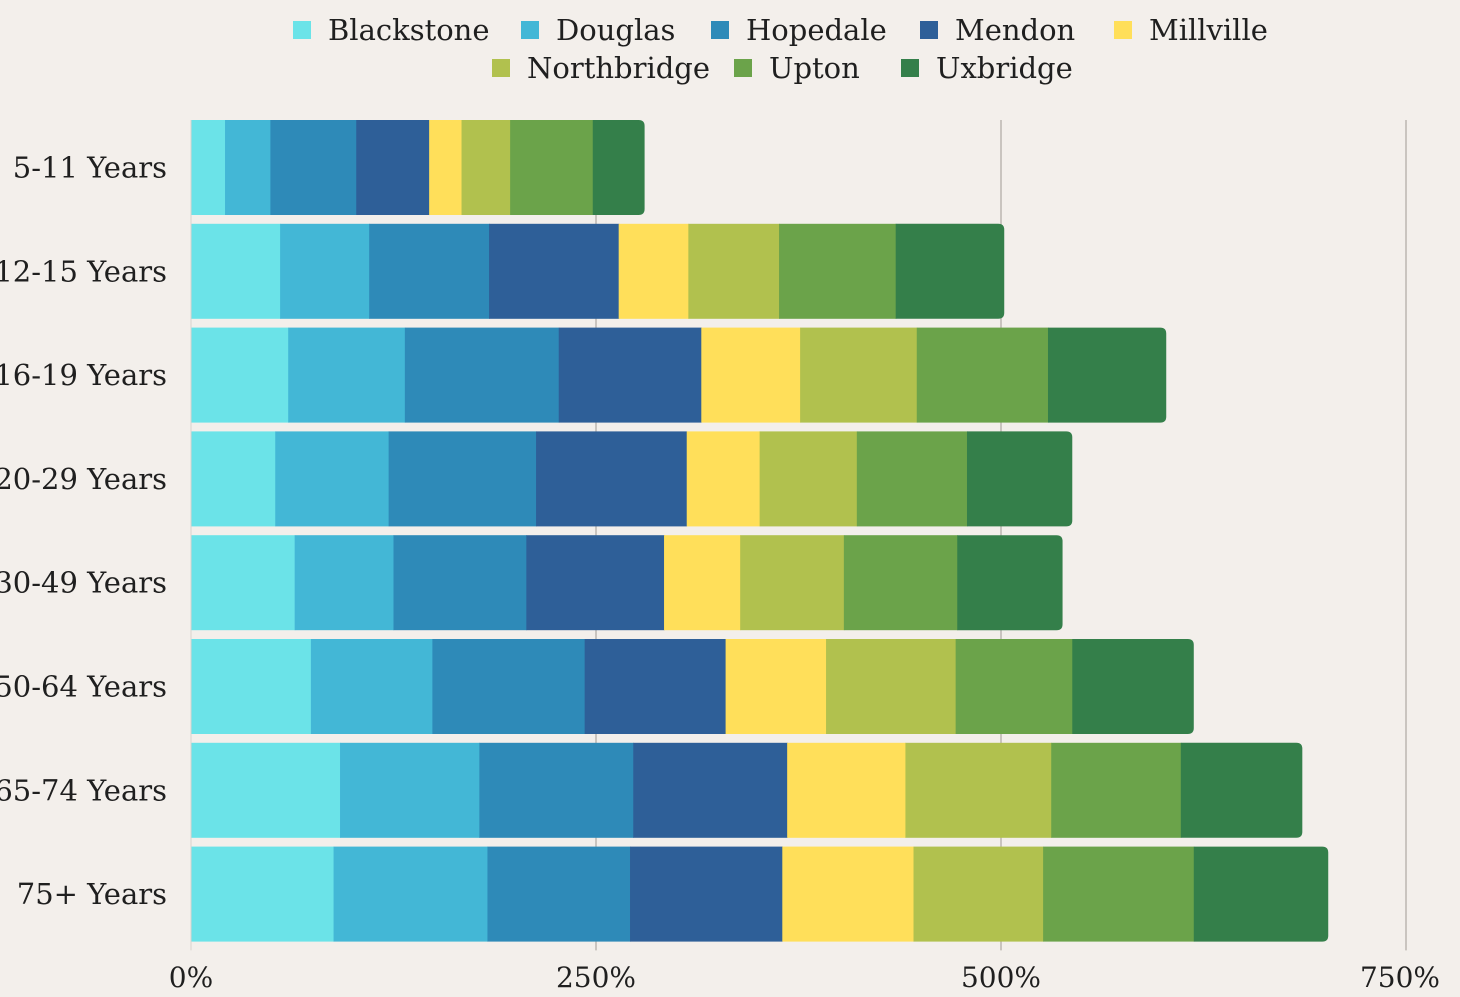 The width and height of the screenshot is (1460, 997). What do you see at coordinates (83, 479) in the screenshot?
I see `category-label: 20-29 Years` at bounding box center [83, 479].